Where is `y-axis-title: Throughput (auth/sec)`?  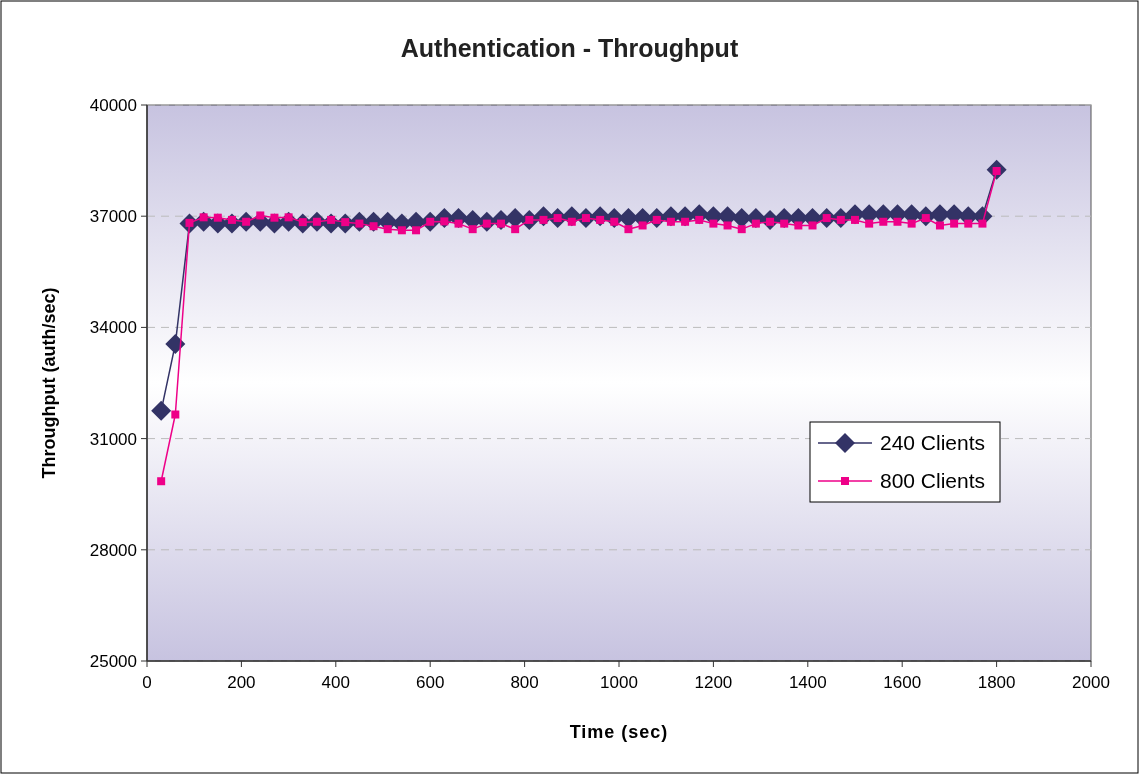 y-axis-title: Throughput (auth/sec) is located at coordinates (49, 383).